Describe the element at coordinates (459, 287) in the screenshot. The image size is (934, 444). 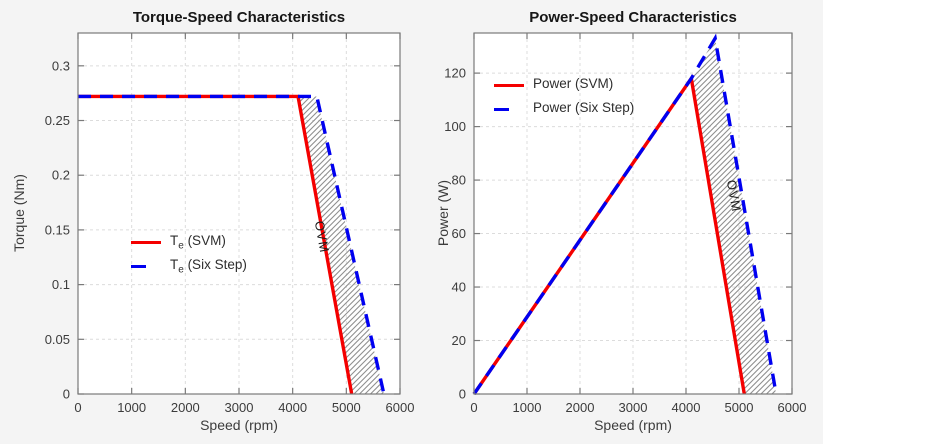
I see `y-tick-label: 40` at that location.